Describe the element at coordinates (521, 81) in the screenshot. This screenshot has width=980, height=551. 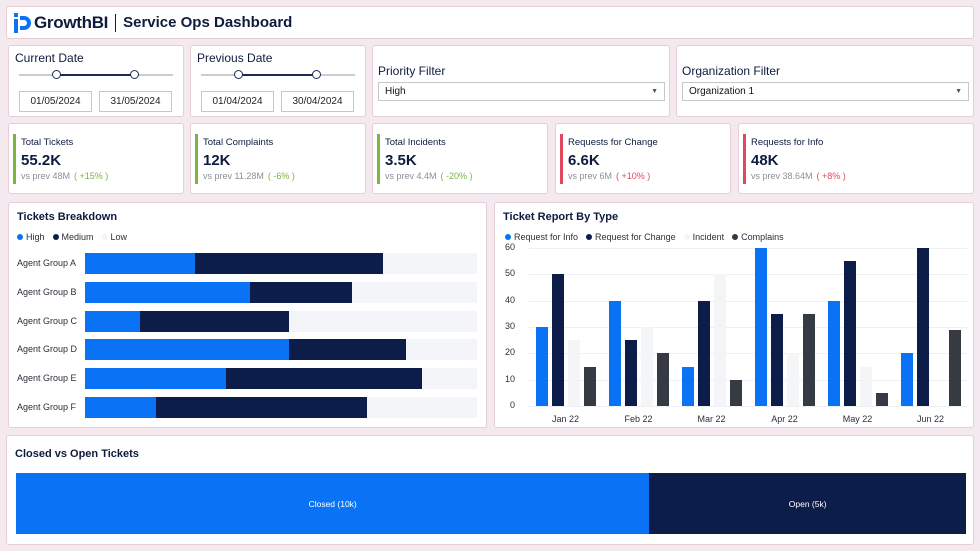
I see `priority-filter: Priority Filter High ▼` at that location.